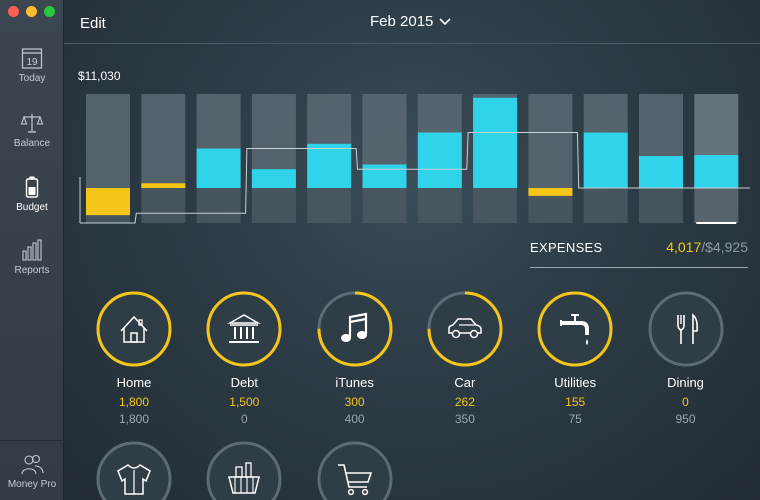 This screenshot has width=760, height=500. I want to click on close-window-button, so click(13, 11).